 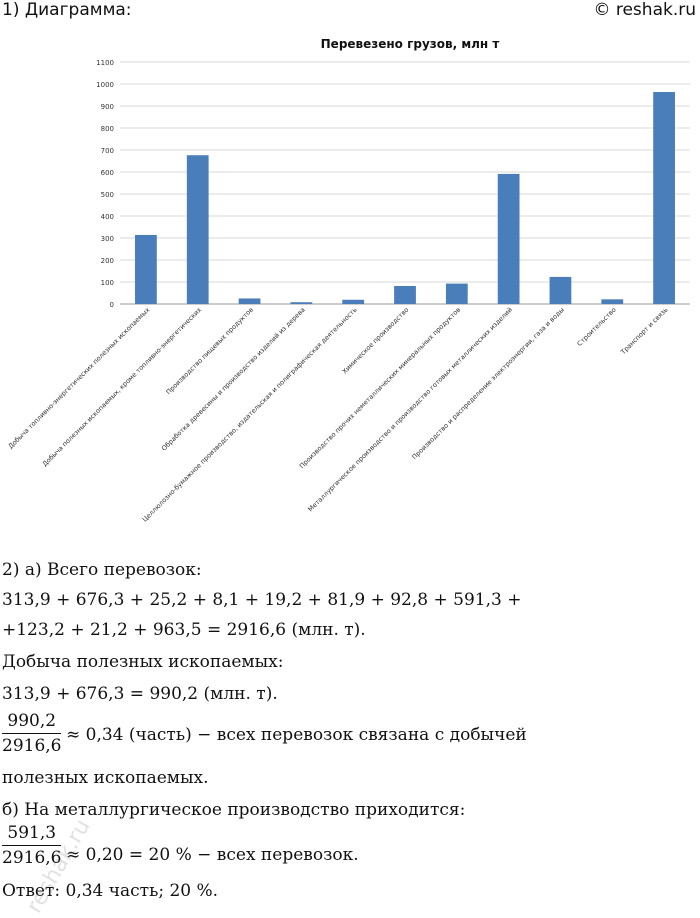 What do you see at coordinates (210, 351) in the screenshot?
I see `x-category-label: Производство пищевых продуктов` at bounding box center [210, 351].